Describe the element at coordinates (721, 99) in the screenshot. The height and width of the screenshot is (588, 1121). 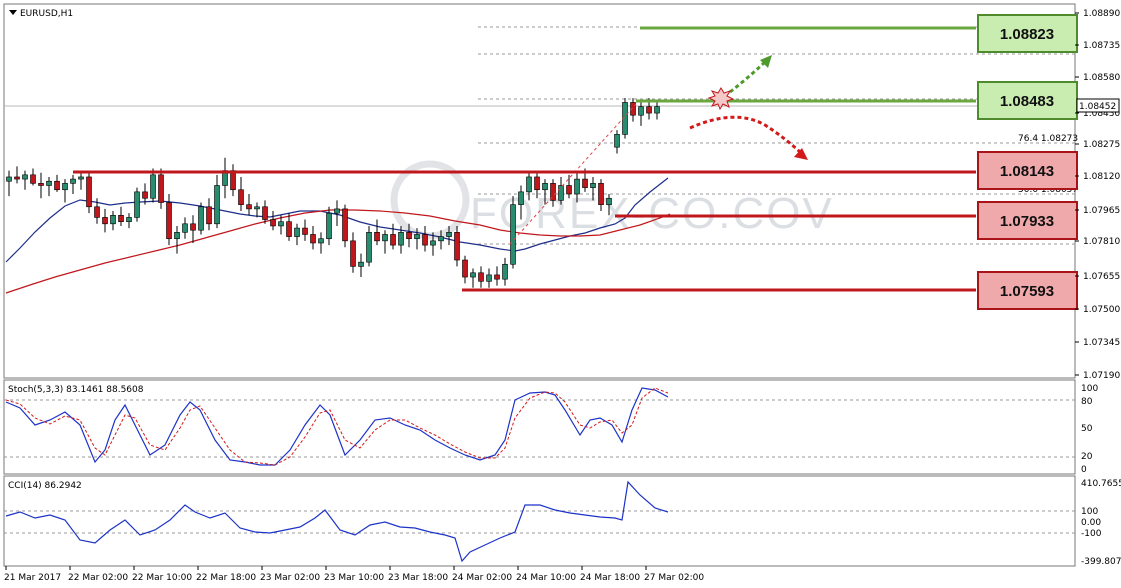
I see `breakout-burst-icon` at that location.